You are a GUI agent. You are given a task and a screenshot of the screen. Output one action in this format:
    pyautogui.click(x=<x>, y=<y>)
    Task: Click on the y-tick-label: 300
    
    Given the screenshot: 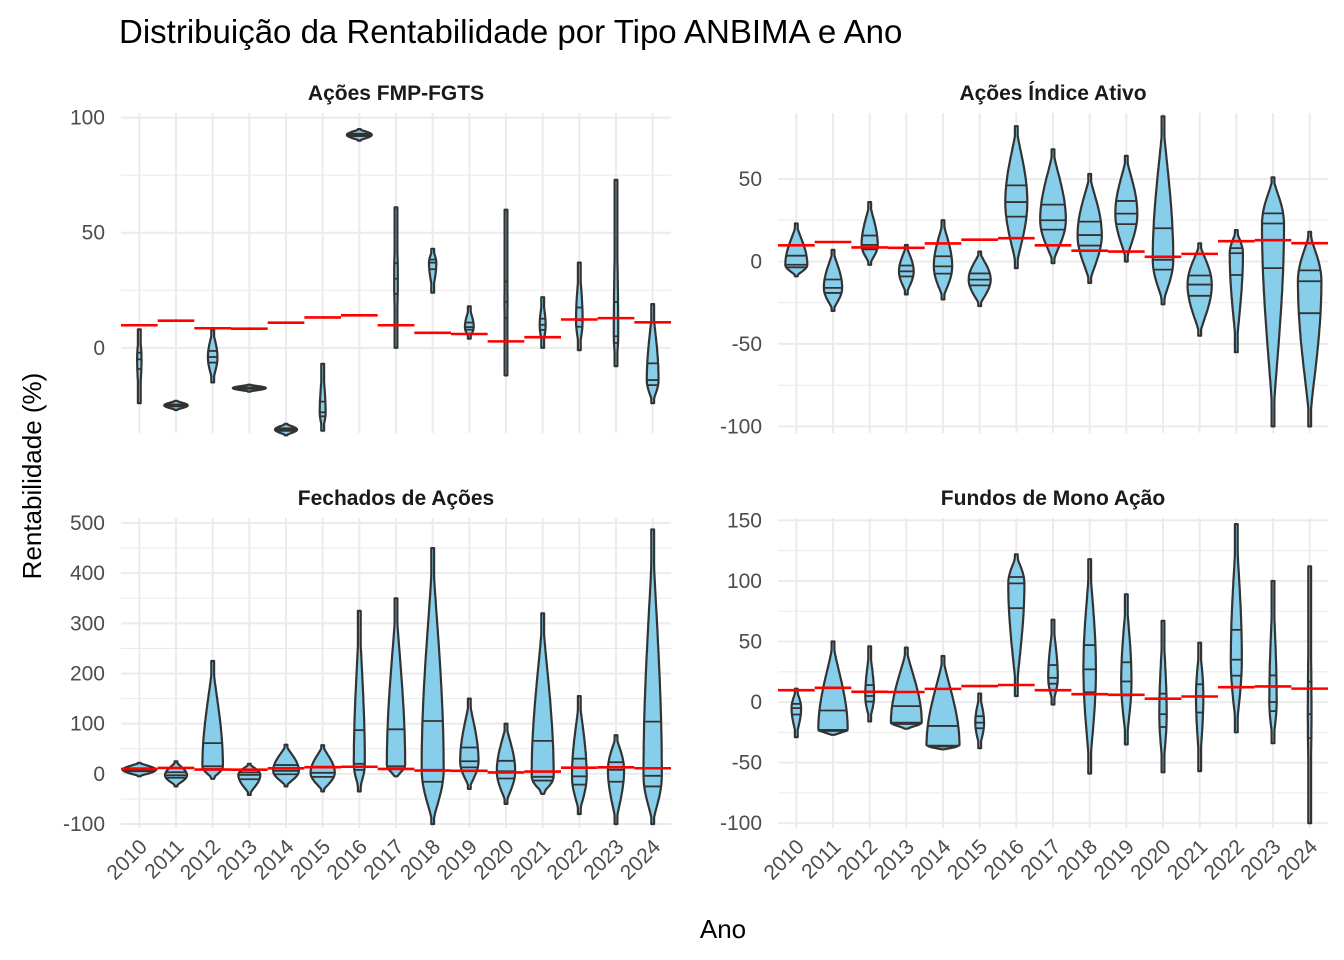 What is the action you would take?
    pyautogui.click(x=87, y=623)
    